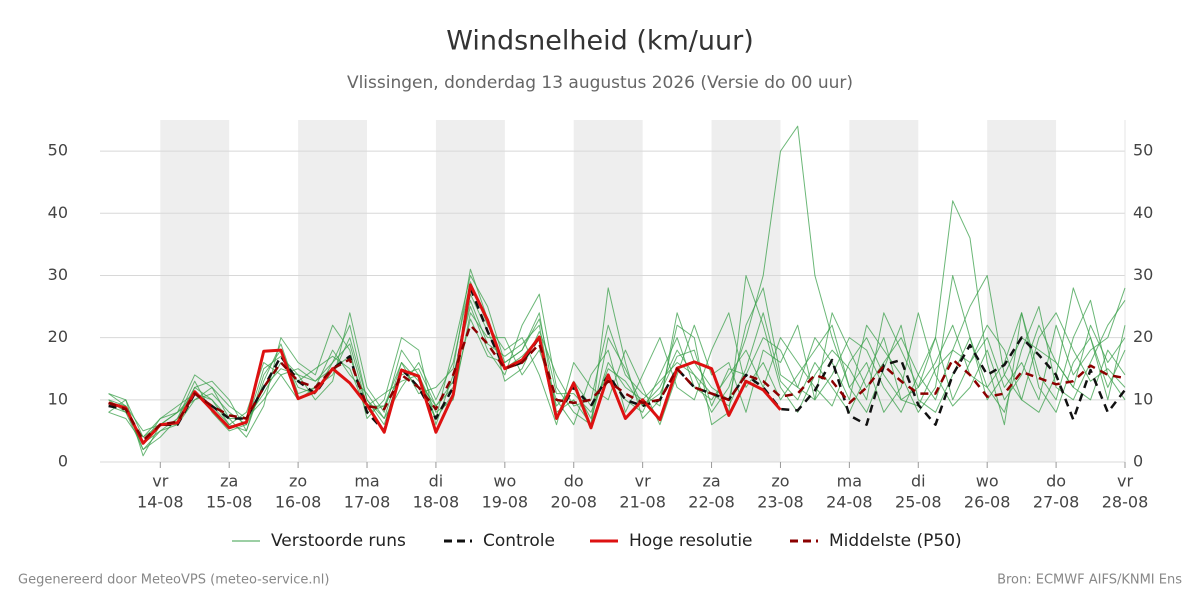 This screenshot has width=1200, height=600. I want to click on y2-tick-label: 20, so click(1143, 336).